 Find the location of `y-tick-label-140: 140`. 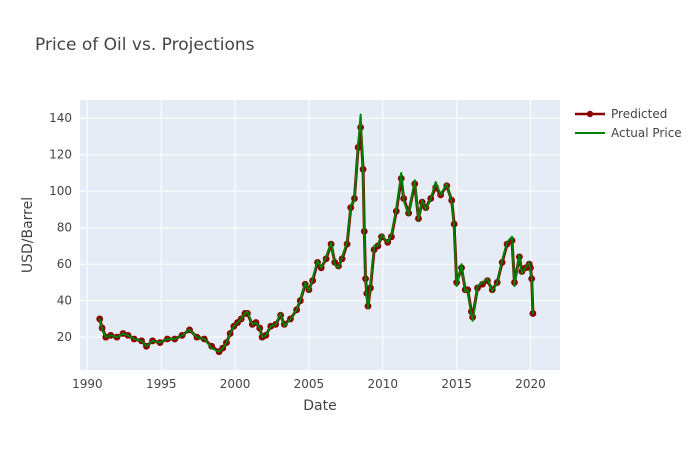

y-tick-label-140: 140 is located at coordinates (60, 118).